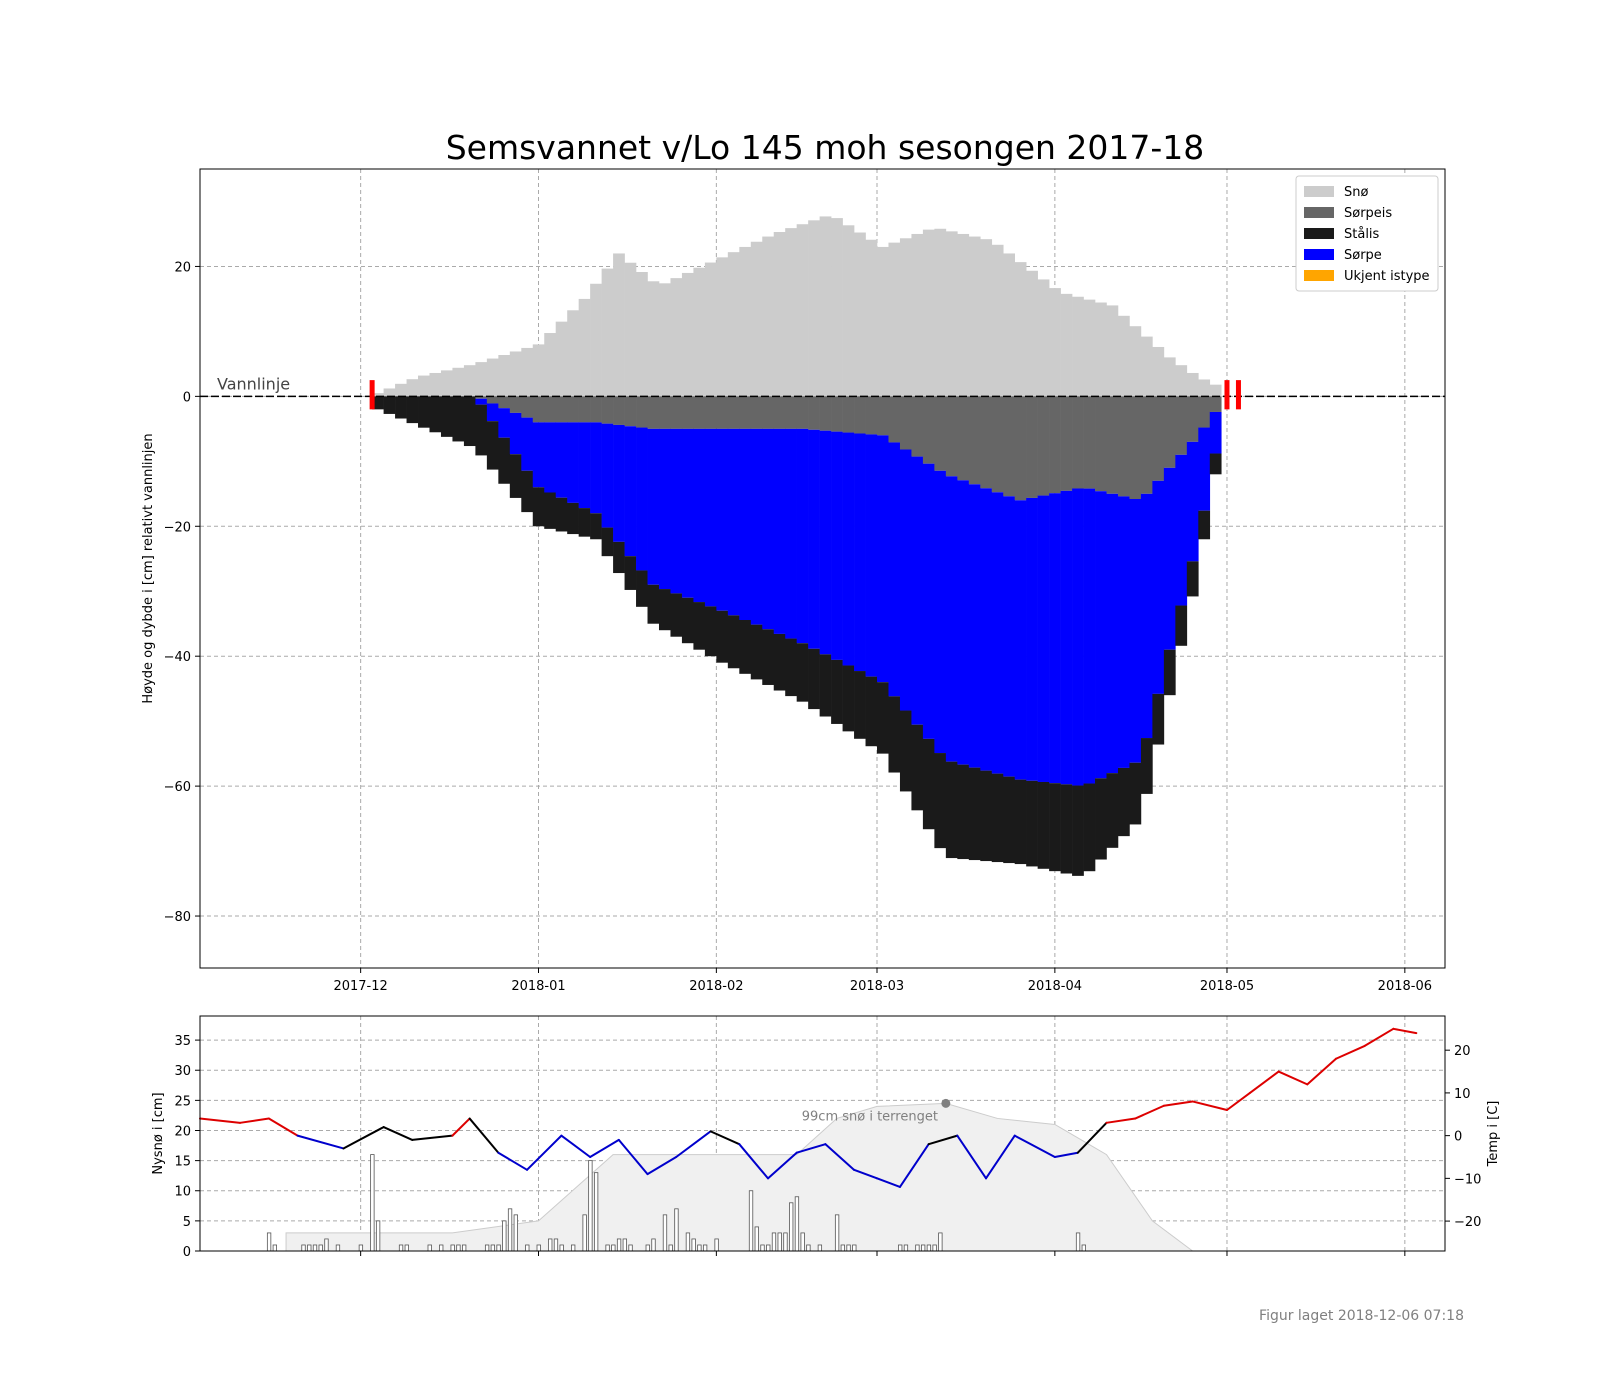  Describe the element at coordinates (182, 1071) in the screenshot. I see `y-tick-label: 30` at that location.